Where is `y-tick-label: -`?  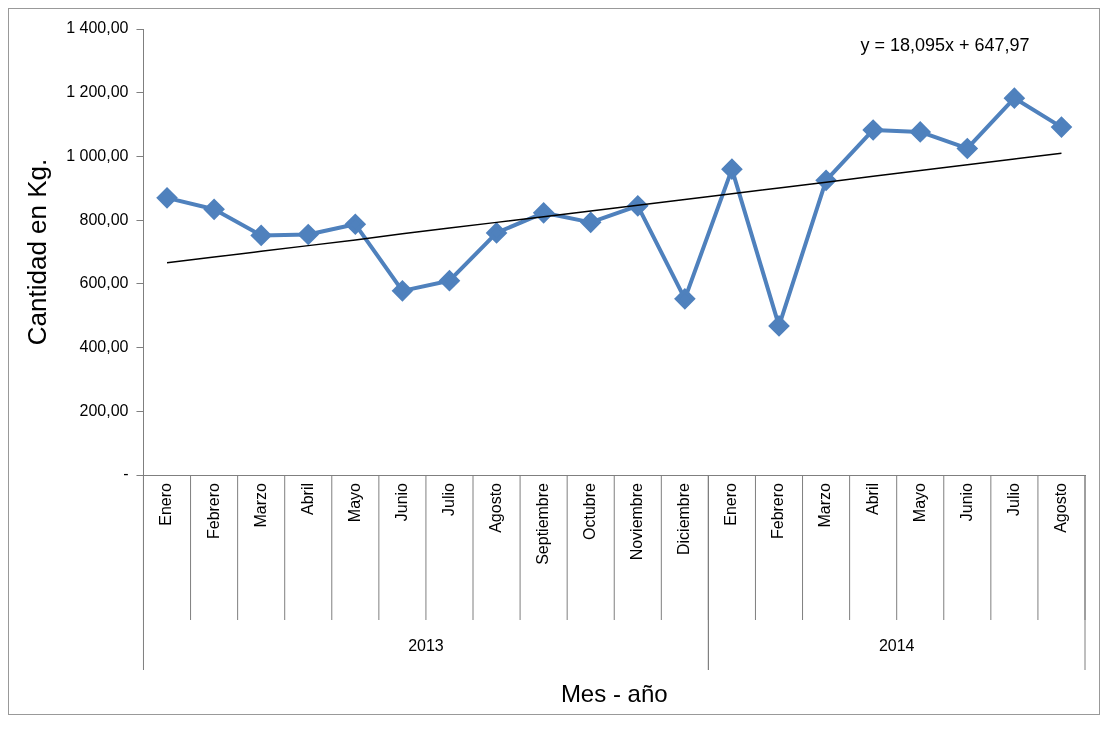
y-tick-label: - is located at coordinates (126, 474).